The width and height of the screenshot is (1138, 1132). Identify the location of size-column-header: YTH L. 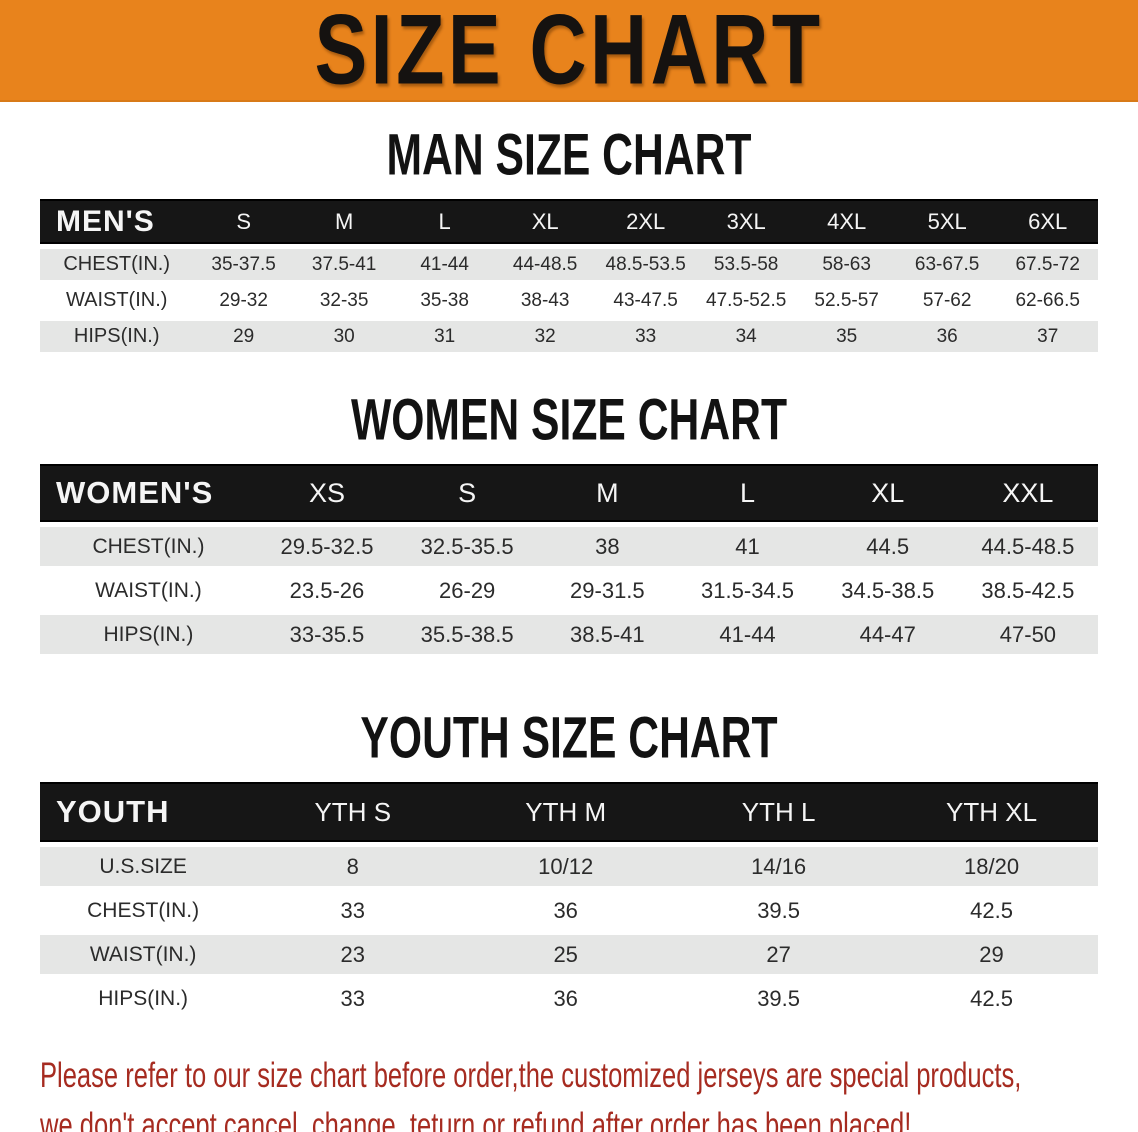
(779, 812).